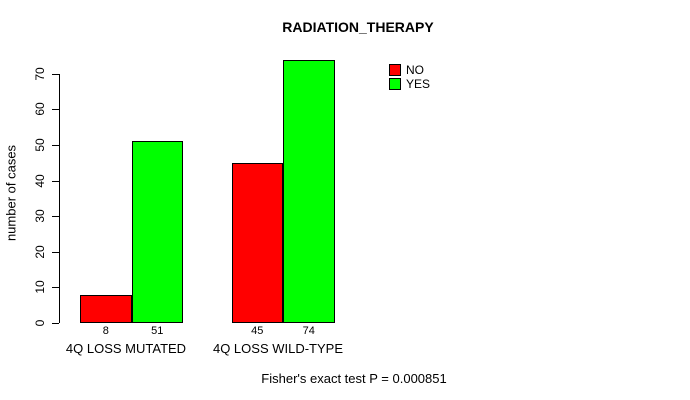 The width and height of the screenshot is (690, 400). Describe the element at coordinates (395, 84) in the screenshot. I see `legend-swatch-yes` at that location.